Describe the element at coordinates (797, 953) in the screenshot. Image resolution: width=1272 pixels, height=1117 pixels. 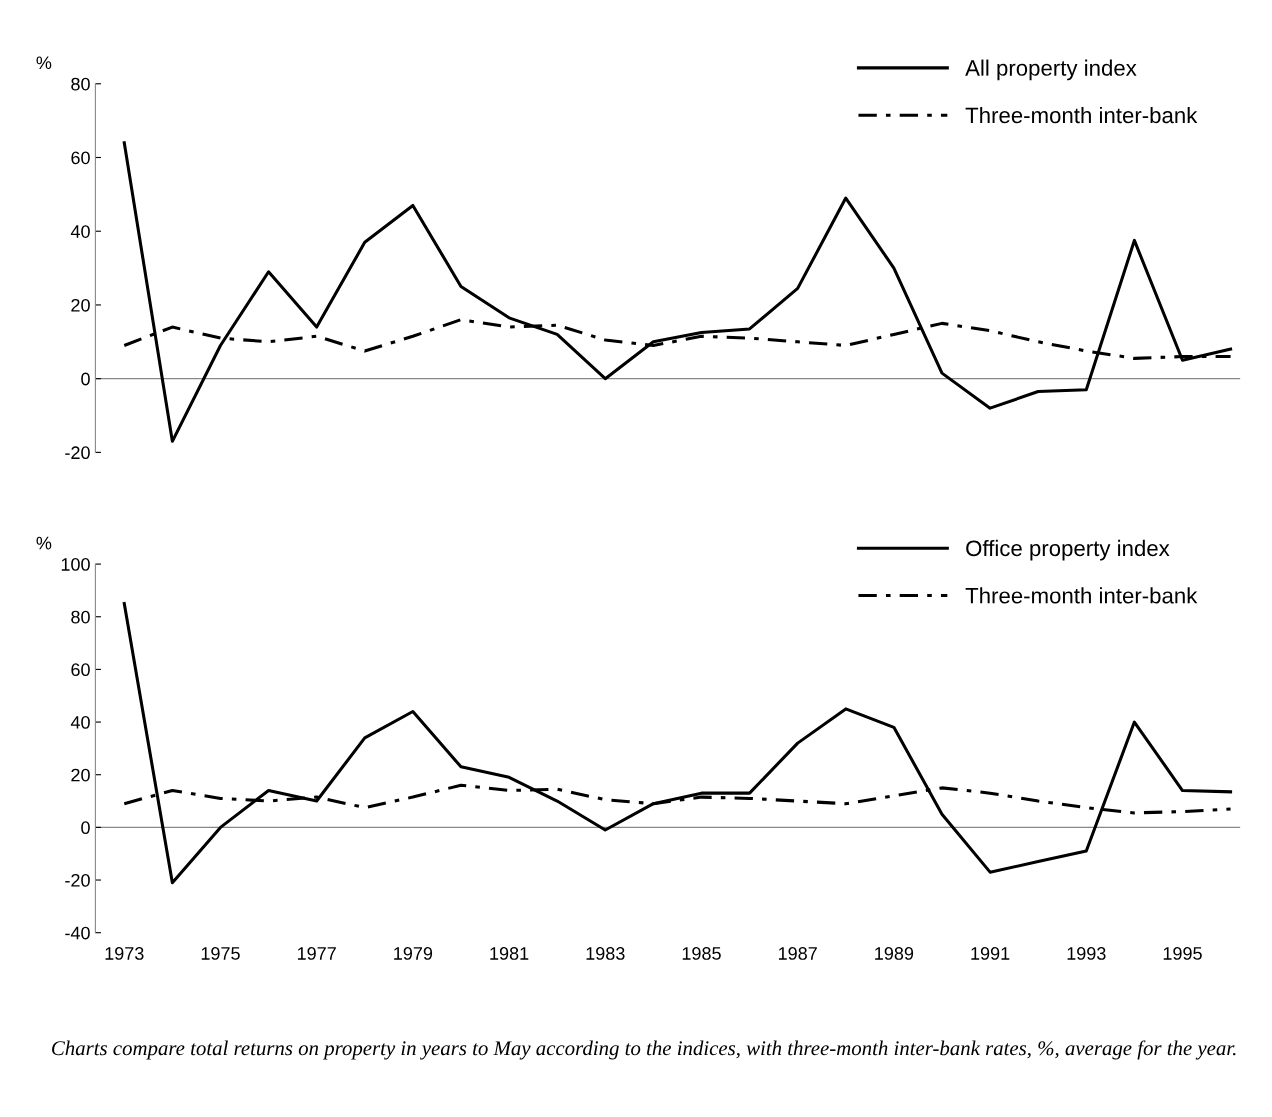
I see `x-tick-label: 1987` at that location.